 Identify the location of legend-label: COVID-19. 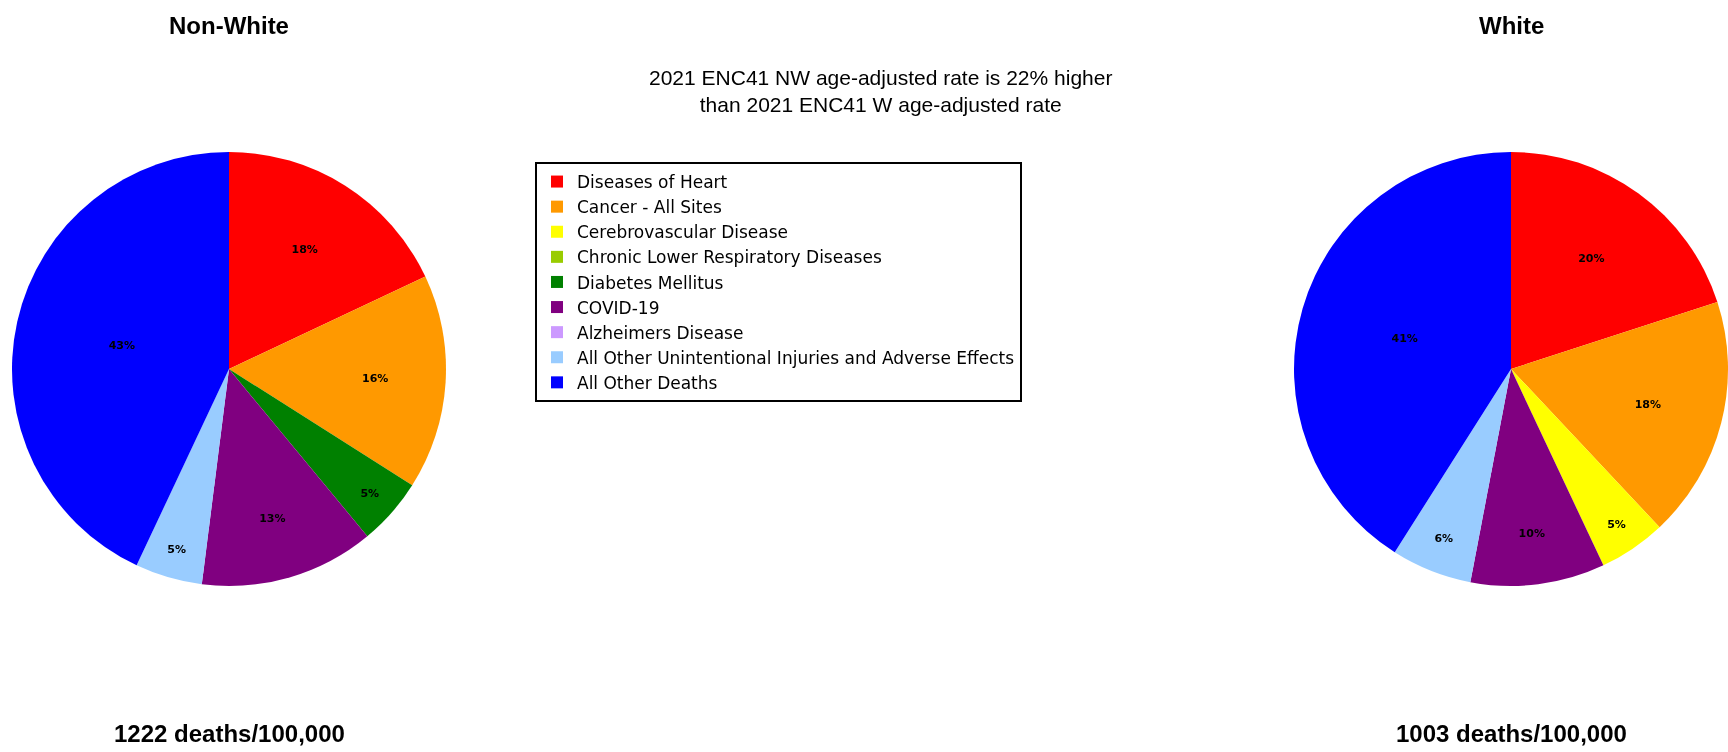
(618, 307).